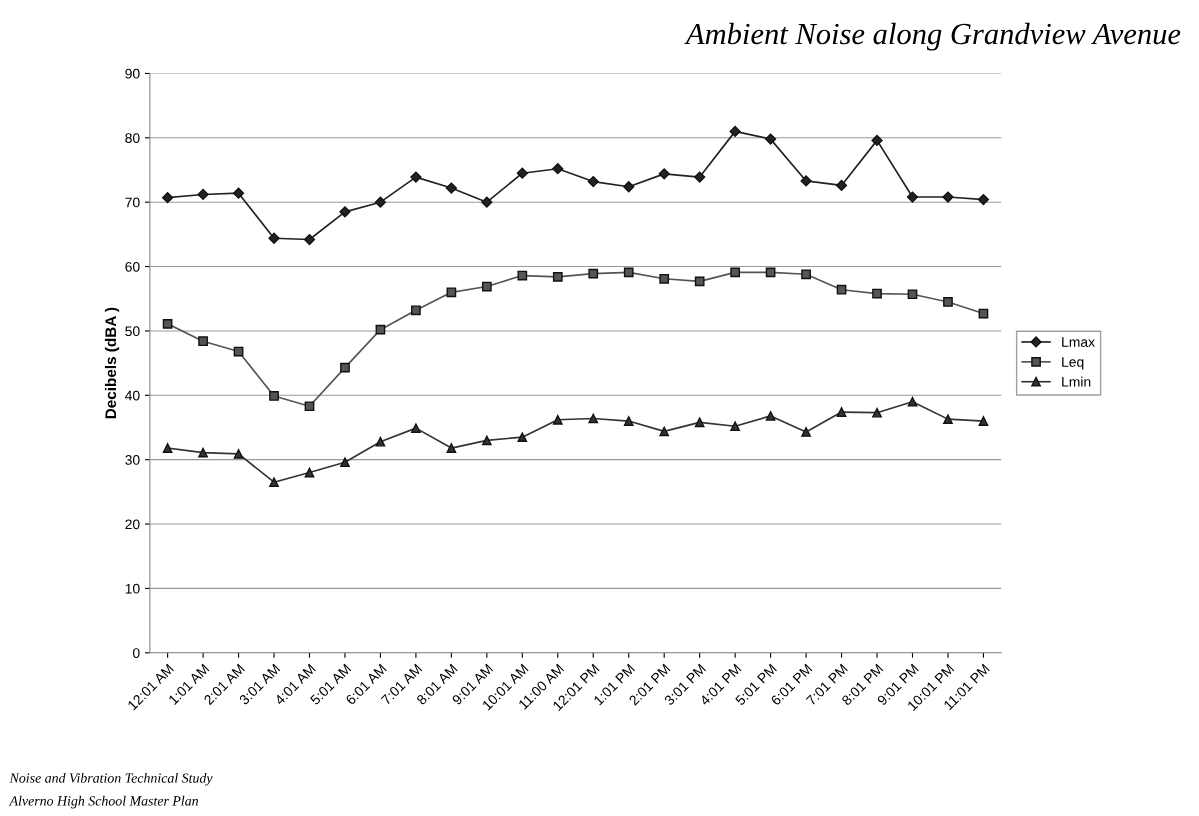  I want to click on chart-title: Ambient Noise along Grandview Avenue, so click(932, 36).